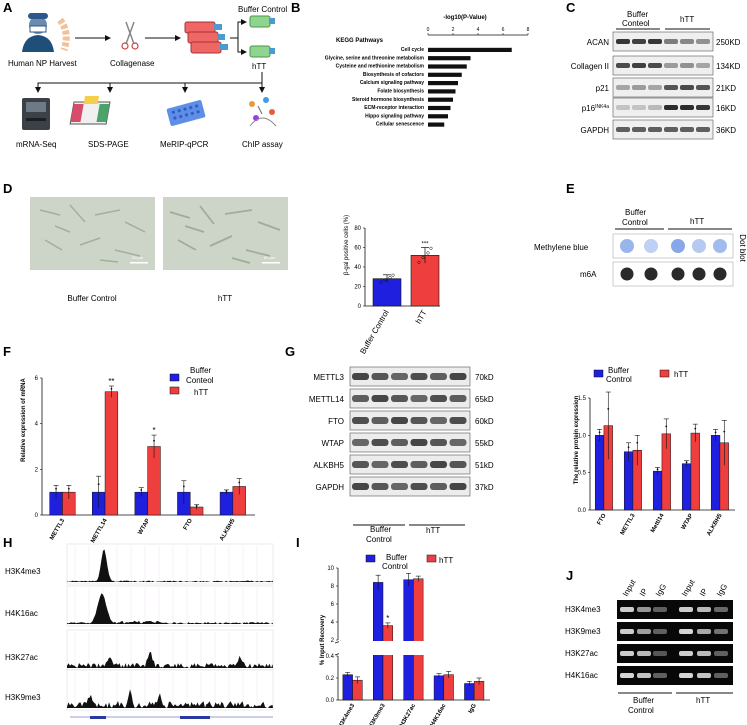  I want to click on buffer-control-label: Buffer Control, so click(262, 9).